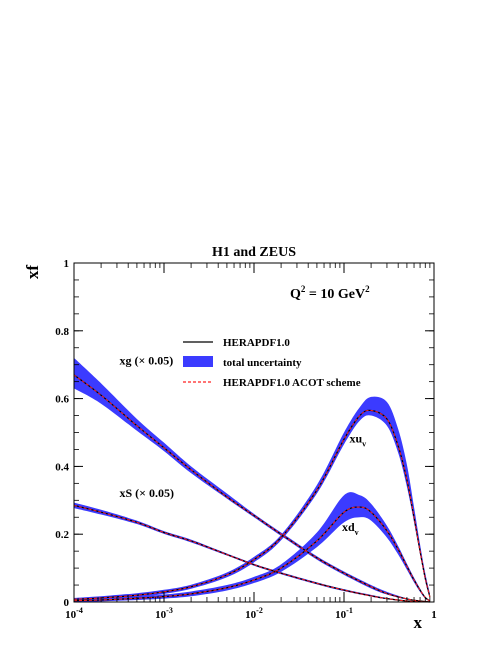  Describe the element at coordinates (62, 467) in the screenshot. I see `y-tick-label: 0.4` at that location.